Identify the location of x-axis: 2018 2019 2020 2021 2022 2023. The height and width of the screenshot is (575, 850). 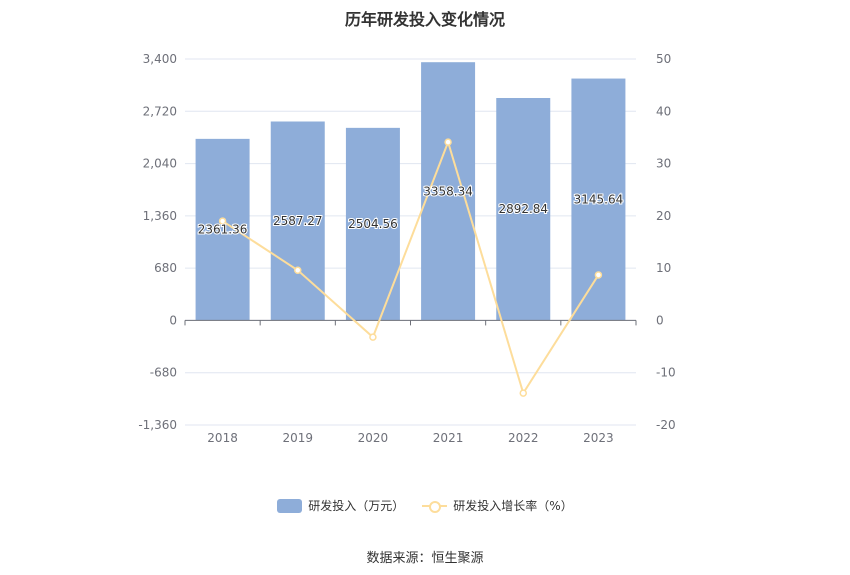
(410, 382).